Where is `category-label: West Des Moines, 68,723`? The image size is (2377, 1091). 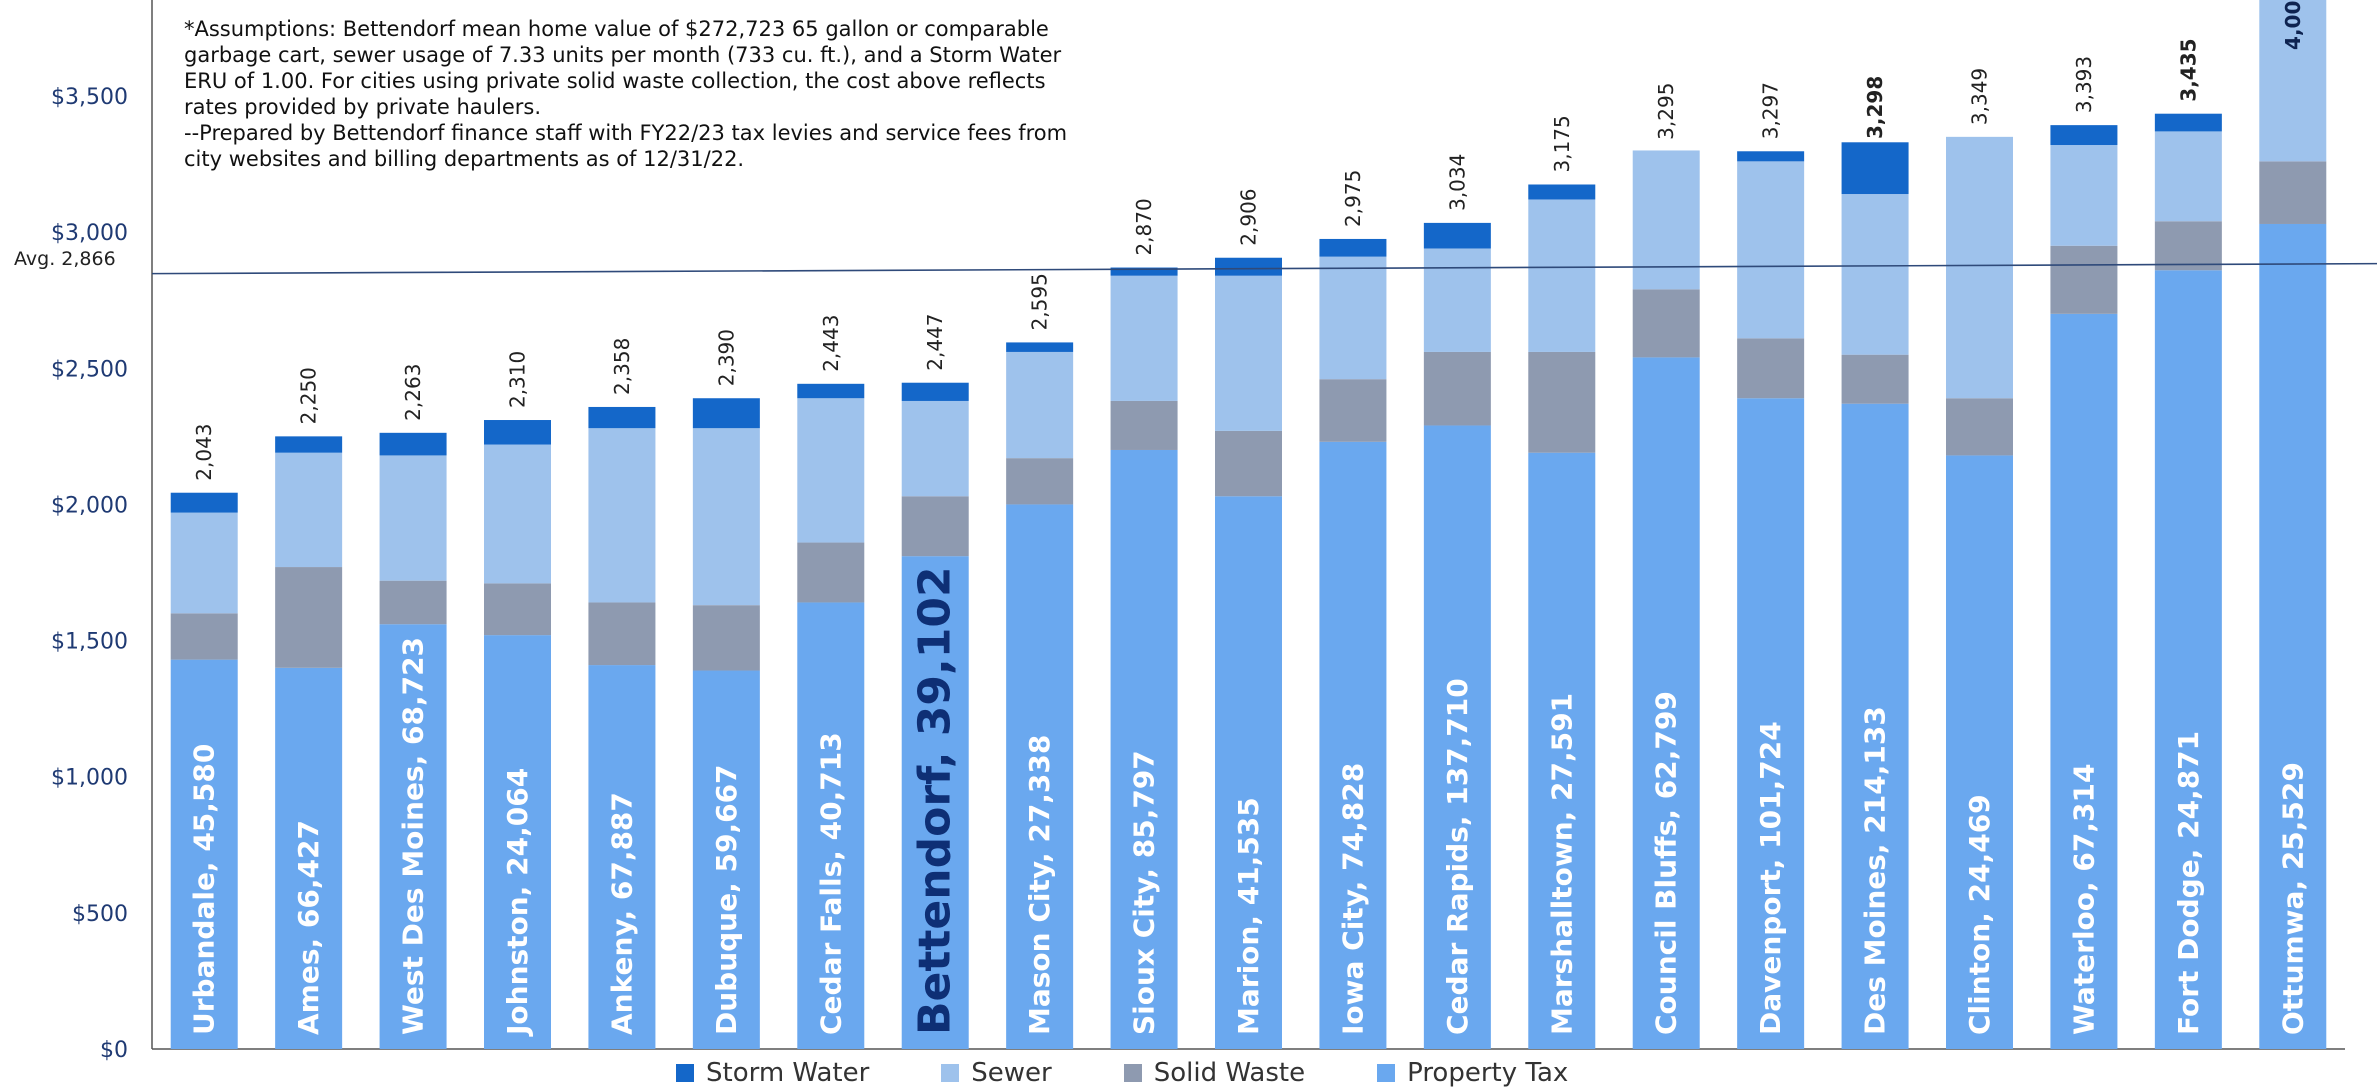
category-label: West Des Moines, 68,723 is located at coordinates (413, 836).